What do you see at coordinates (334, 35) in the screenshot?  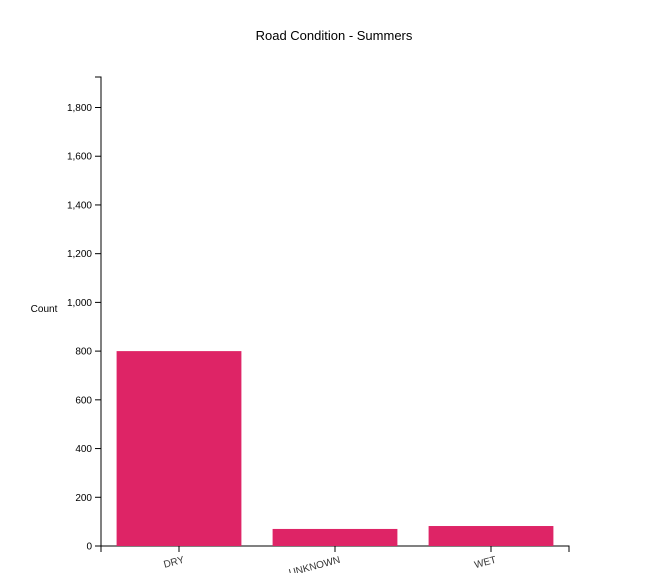 I see `chart-title: Road Condition - Summers` at bounding box center [334, 35].